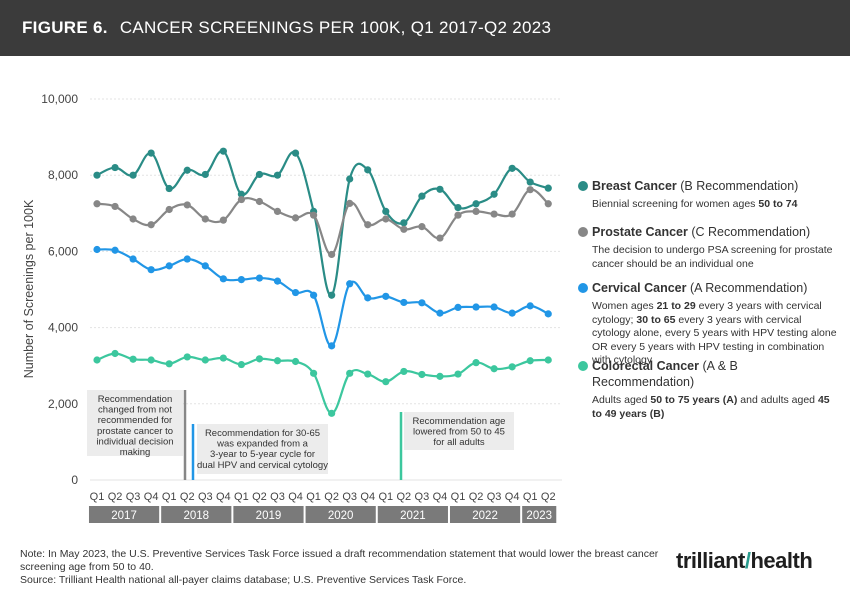 Image resolution: width=850 pixels, height=600 pixels. Describe the element at coordinates (639, 288) in the screenshot. I see `legend-name-cervical: Cervical Cancer` at that location.